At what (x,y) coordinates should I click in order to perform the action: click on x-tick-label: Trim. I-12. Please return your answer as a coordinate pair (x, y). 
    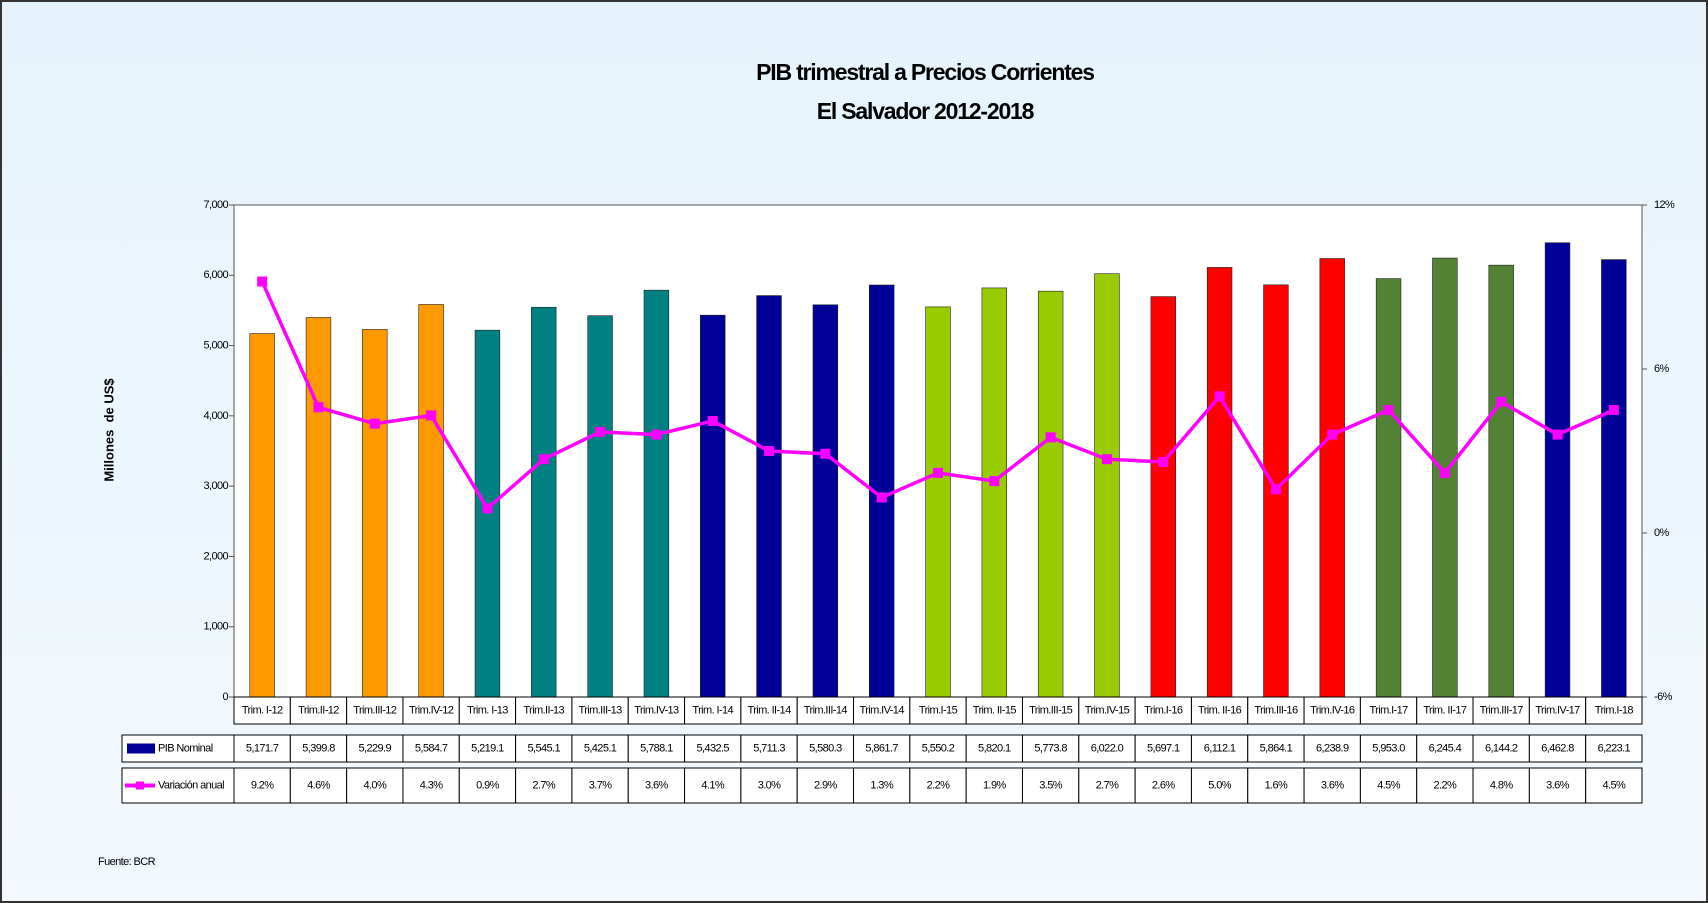
    Looking at the image, I should click on (262, 710).